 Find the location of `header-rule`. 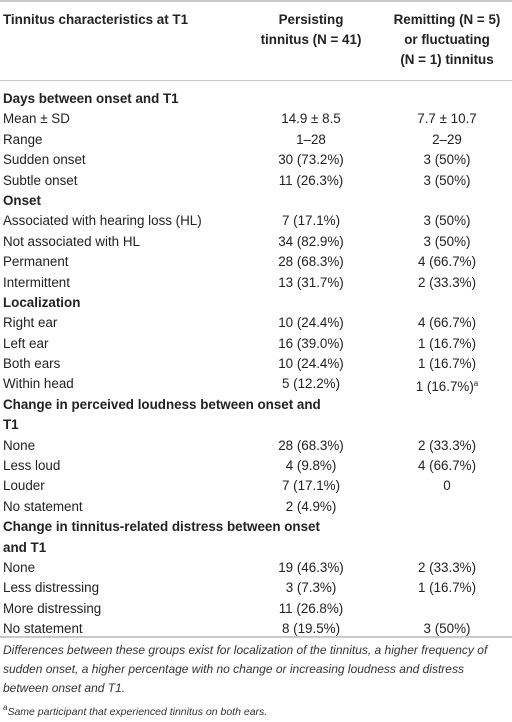

header-rule is located at coordinates (256, 80).